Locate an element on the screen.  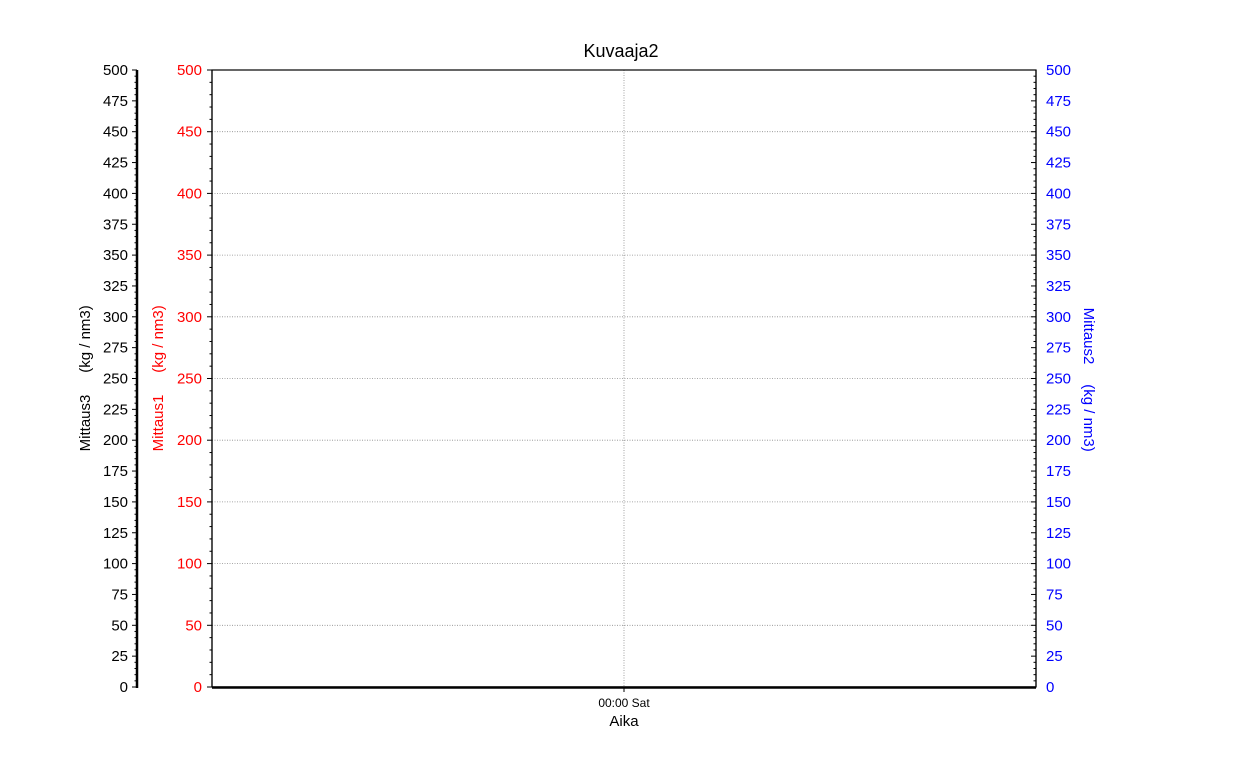
y-tick-label-mittaus2: 225 is located at coordinates (1058, 409).